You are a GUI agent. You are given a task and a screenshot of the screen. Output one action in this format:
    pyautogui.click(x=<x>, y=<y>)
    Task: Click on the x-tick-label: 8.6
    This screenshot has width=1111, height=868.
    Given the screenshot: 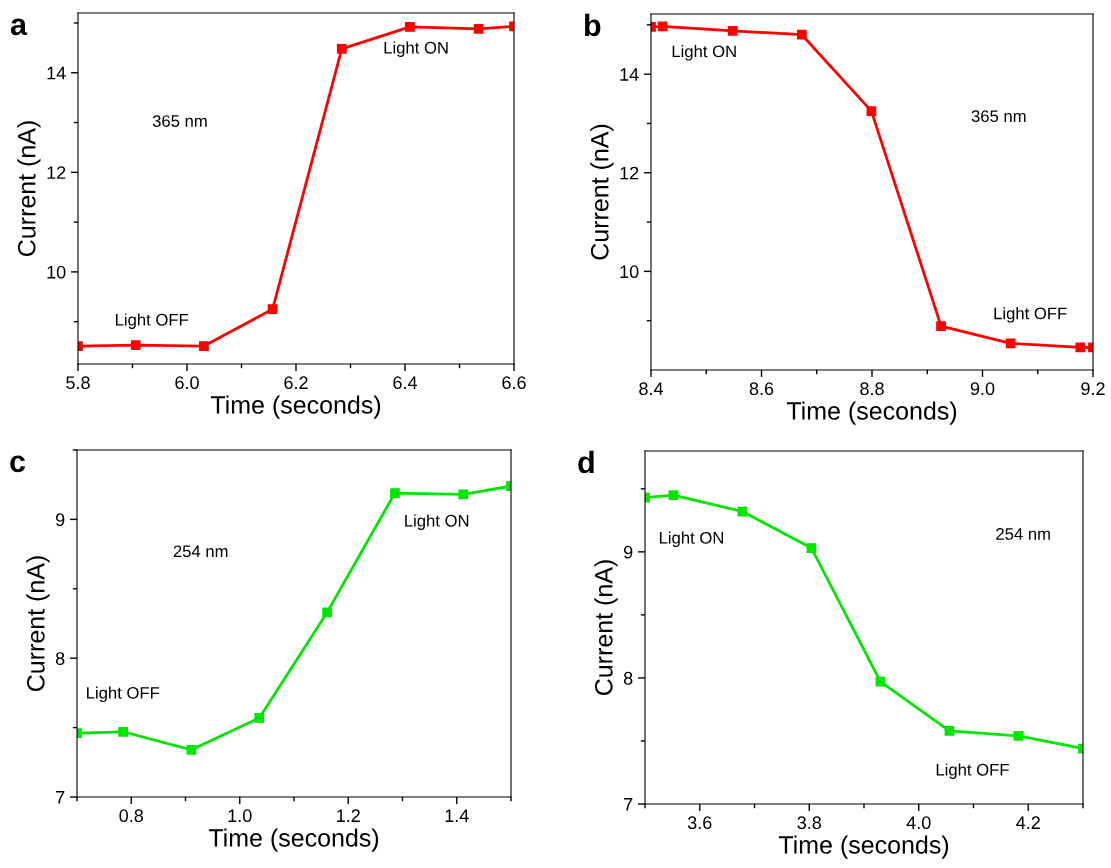 What is the action you would take?
    pyautogui.click(x=761, y=389)
    